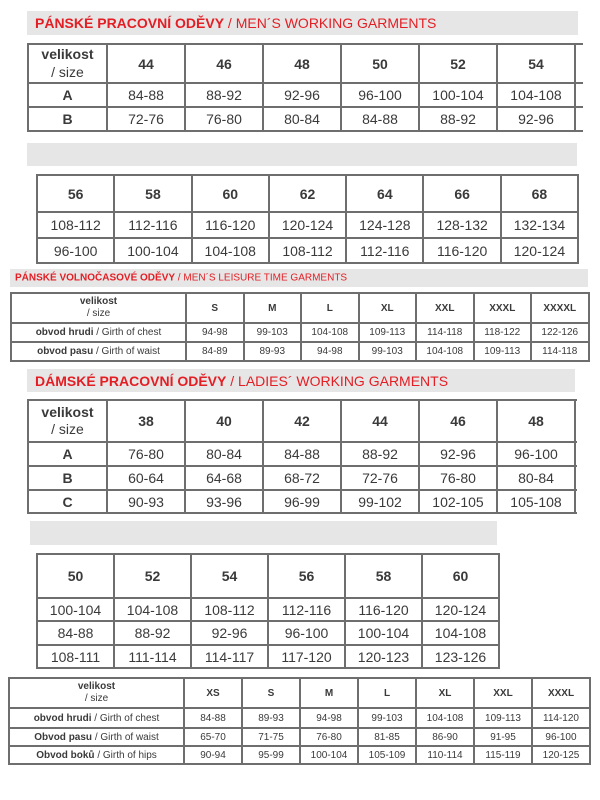 This screenshot has height=800, width=600. I want to click on table-row: B 72-76 76-80 80-84 84-88 88-92 92-96, so click(305, 119).